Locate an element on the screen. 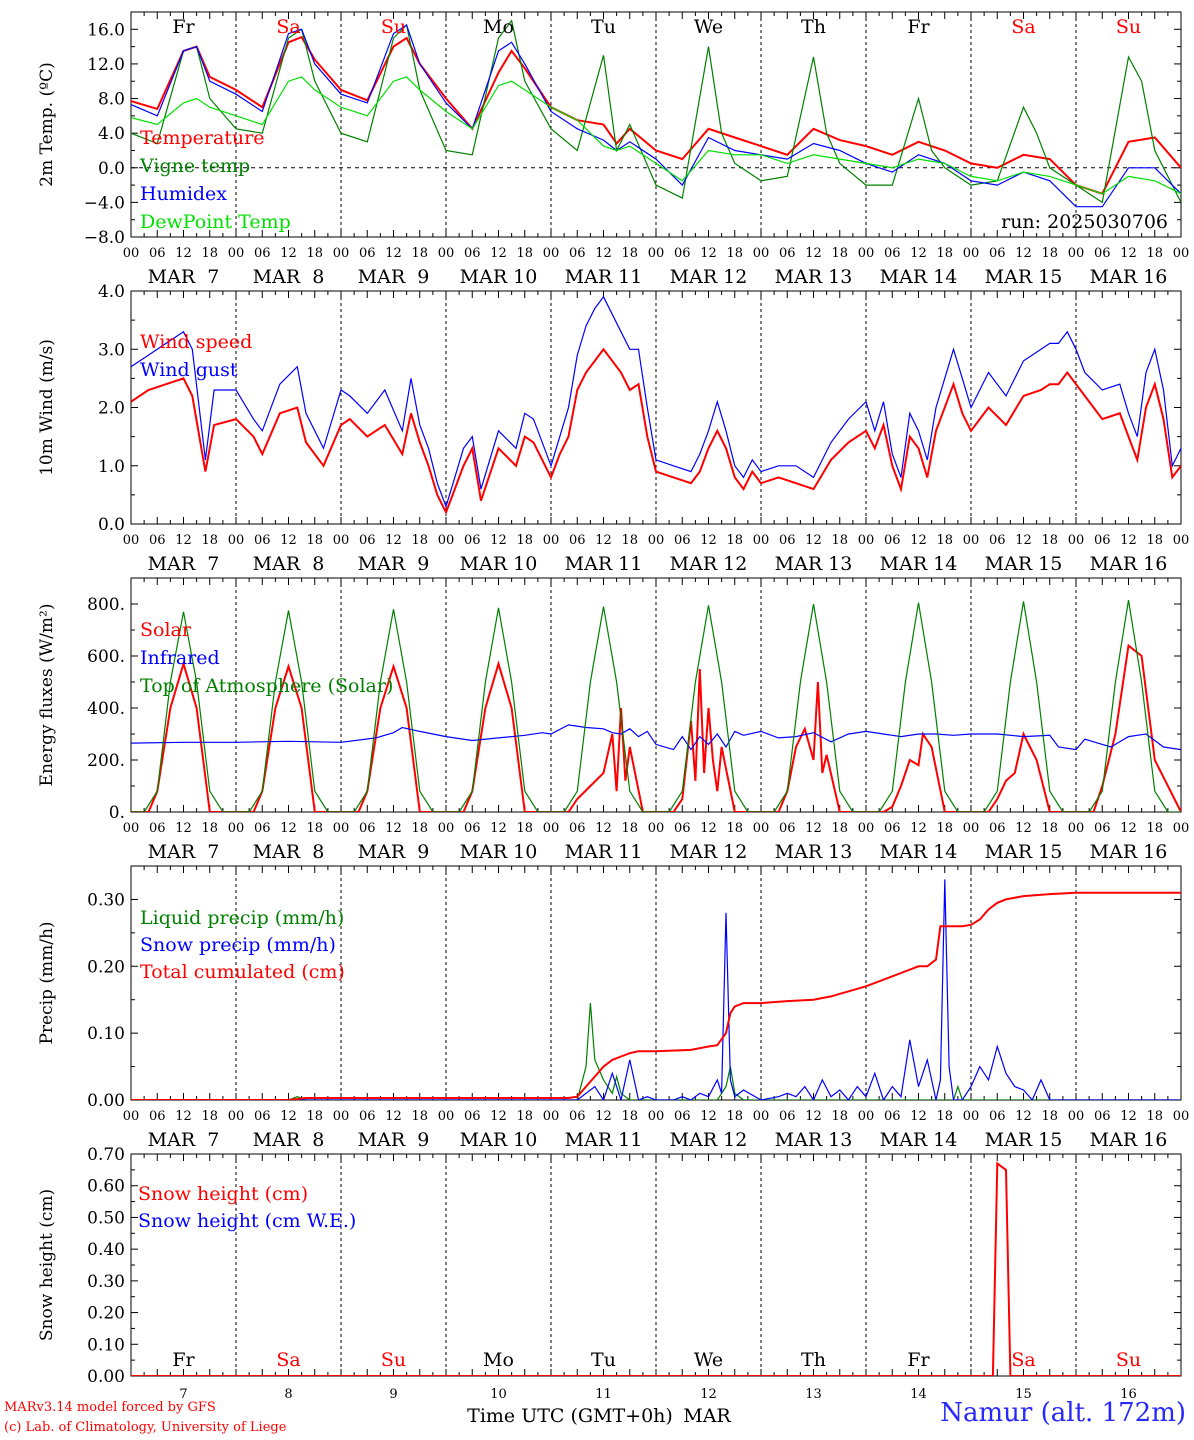 Image resolution: width=1194 pixels, height=1440 pixels. y-tick-label: −4.0 is located at coordinates (104, 203).